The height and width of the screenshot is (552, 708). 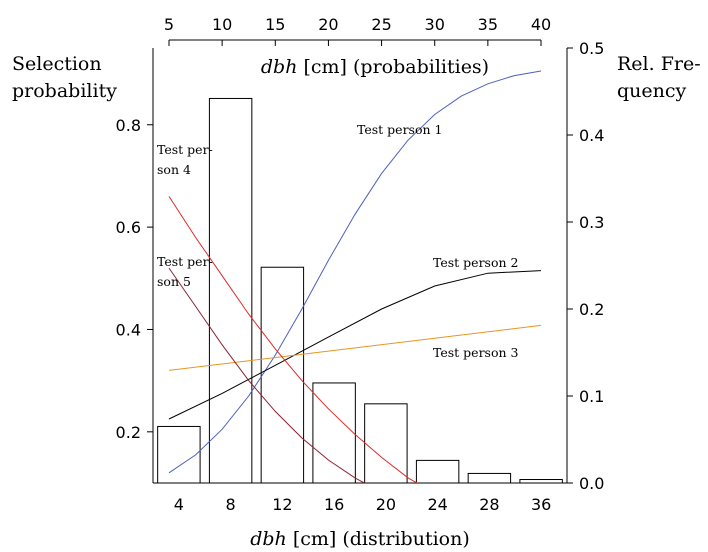 I want to click on top-tick-label: 35, so click(x=488, y=24).